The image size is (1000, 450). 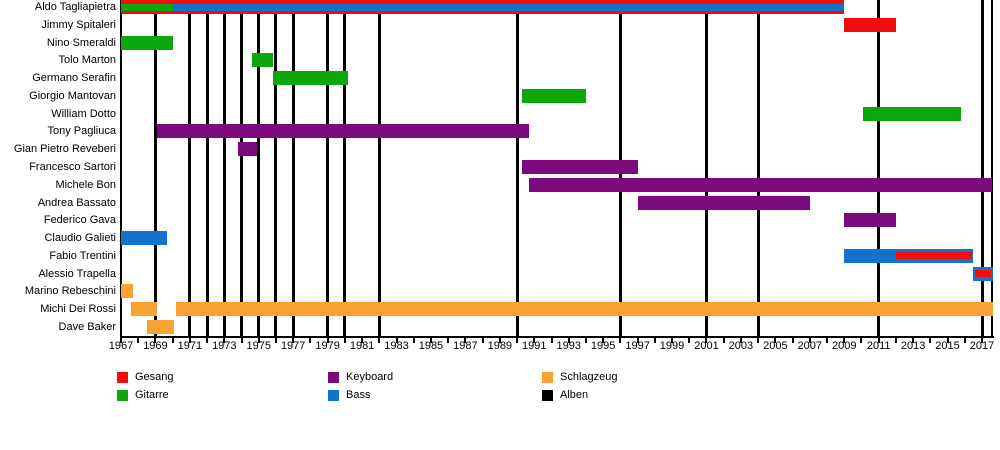 I want to click on x-axis-tick-label: 1973, so click(x=224, y=346).